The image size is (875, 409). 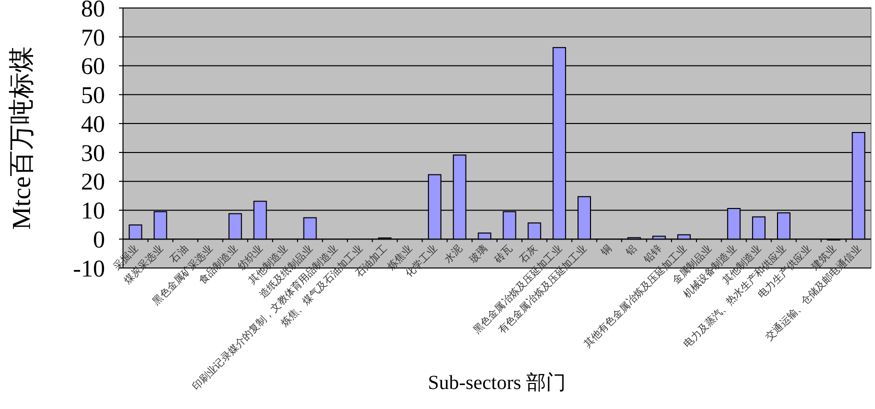 I want to click on x-tick-label: 水泥, so click(x=453, y=254).